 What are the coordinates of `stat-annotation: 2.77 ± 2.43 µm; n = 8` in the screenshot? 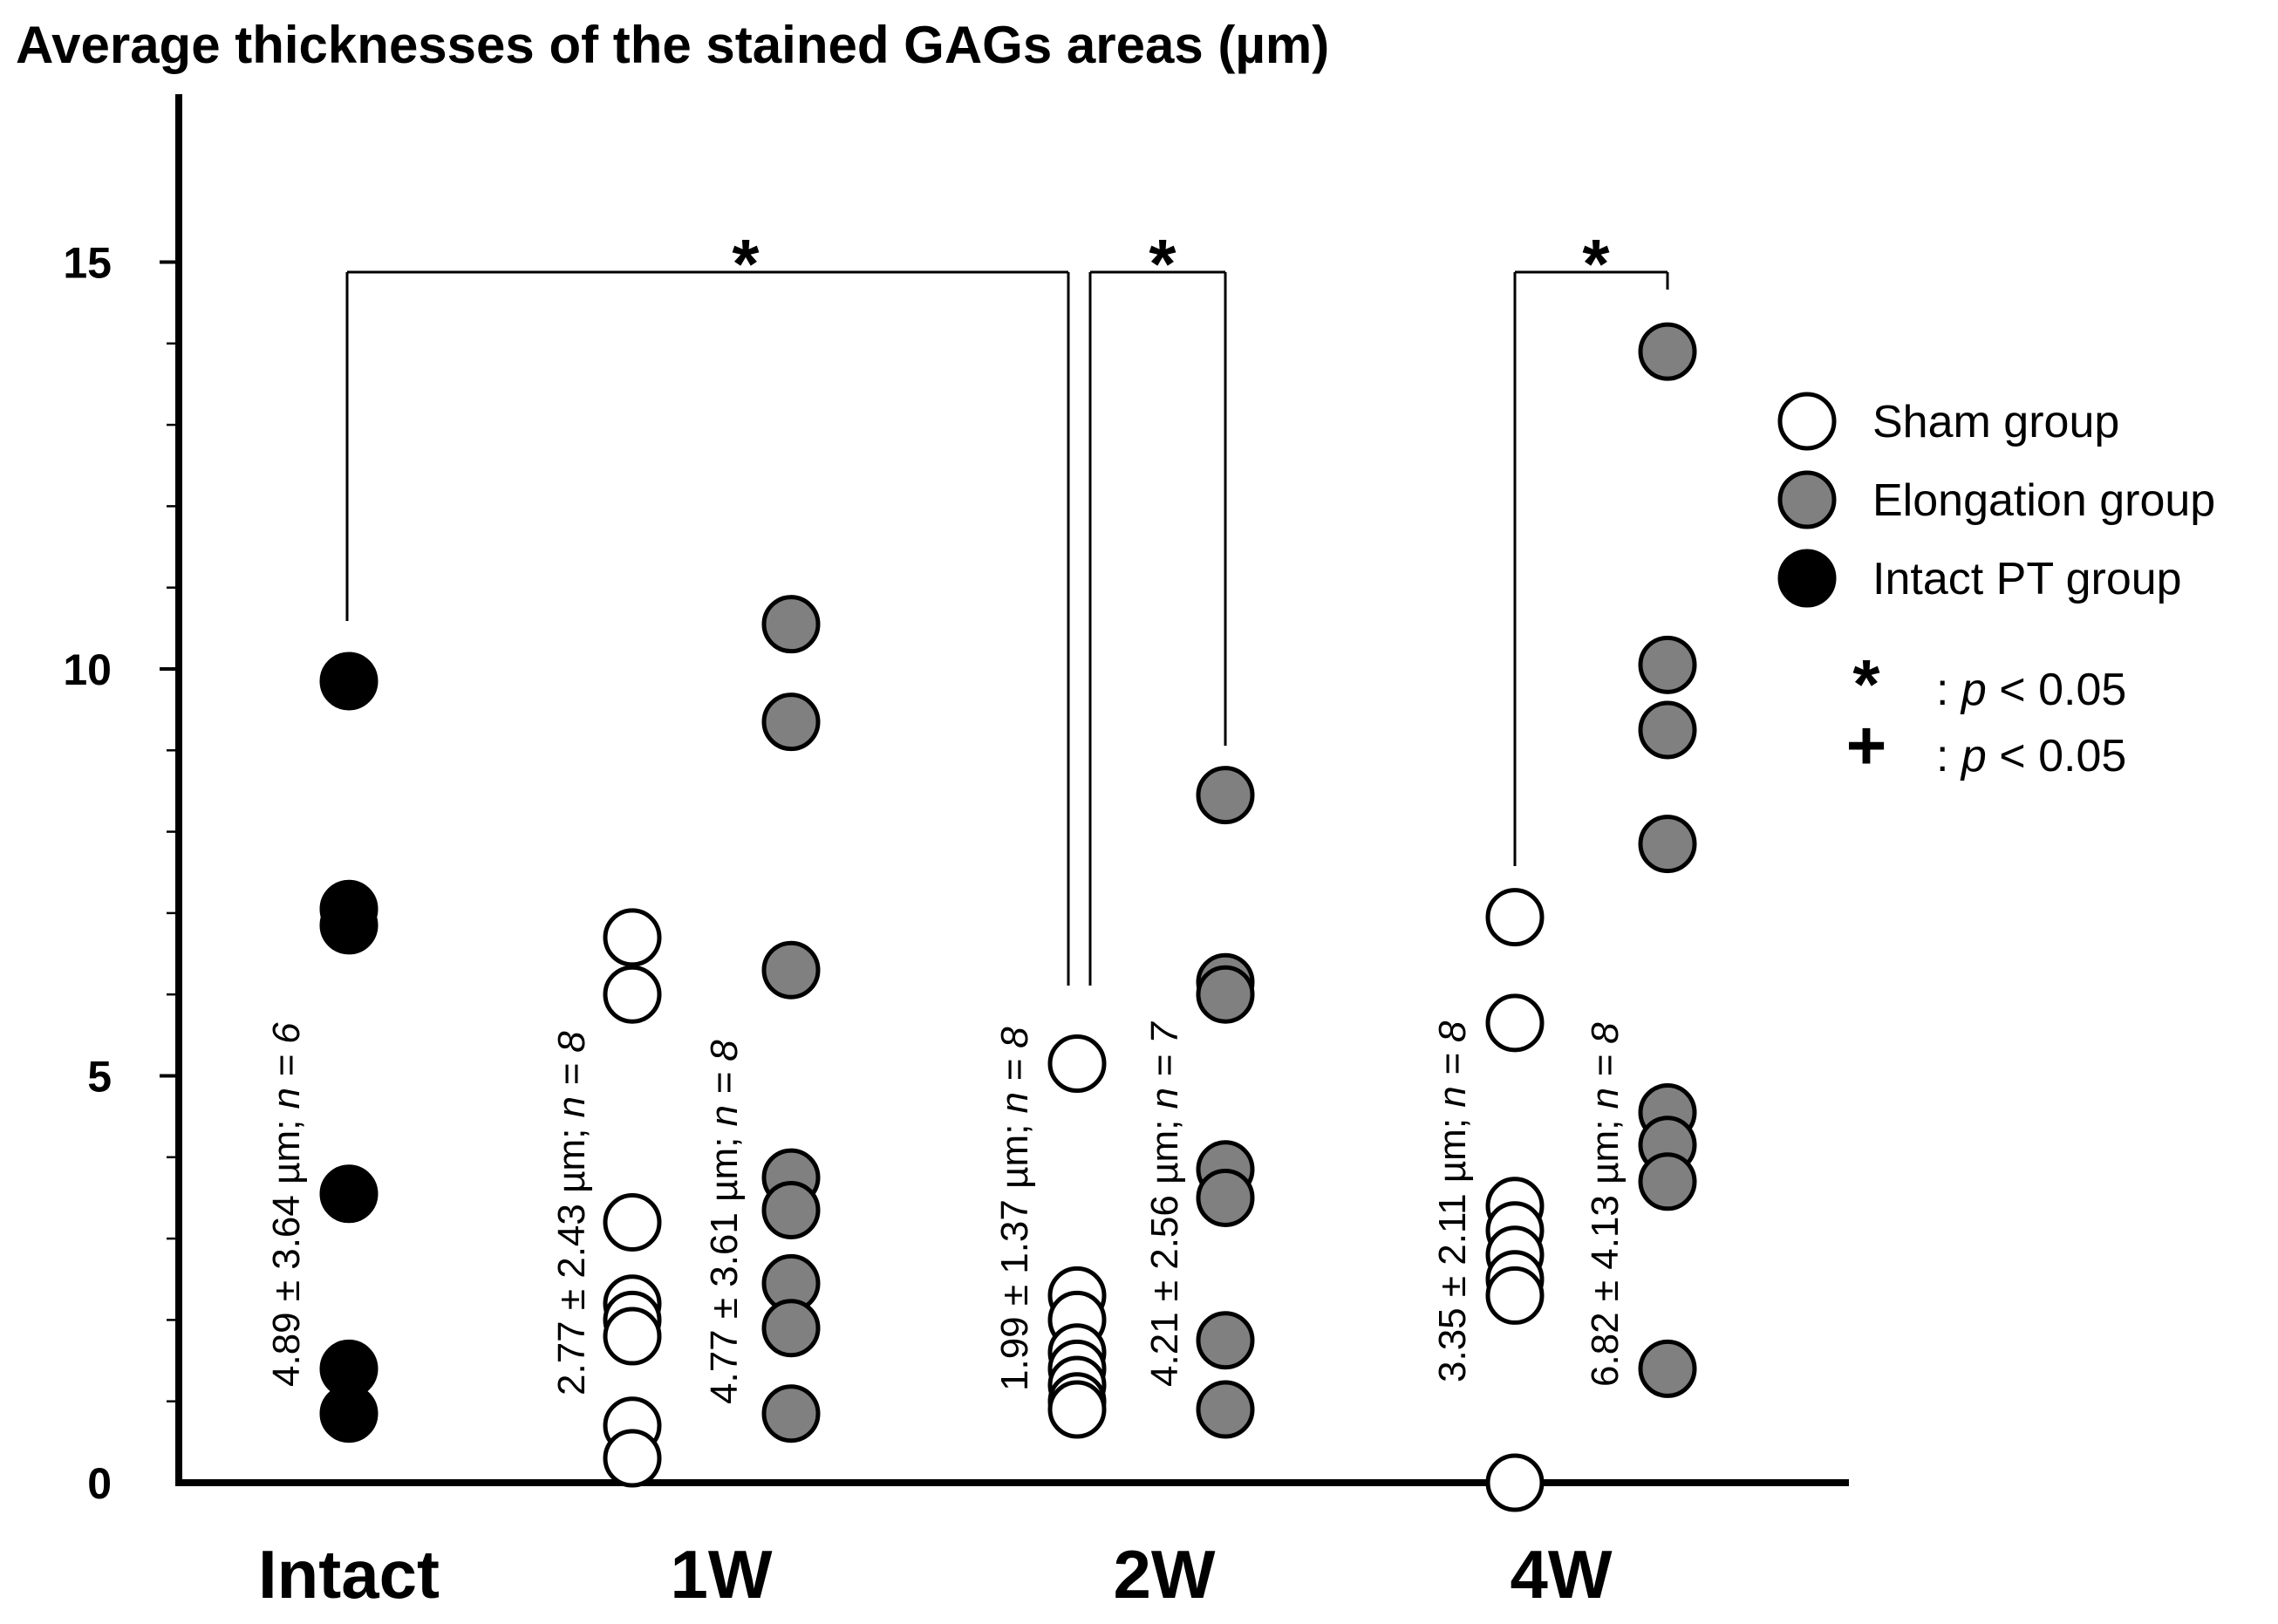 It's located at (571, 1213).